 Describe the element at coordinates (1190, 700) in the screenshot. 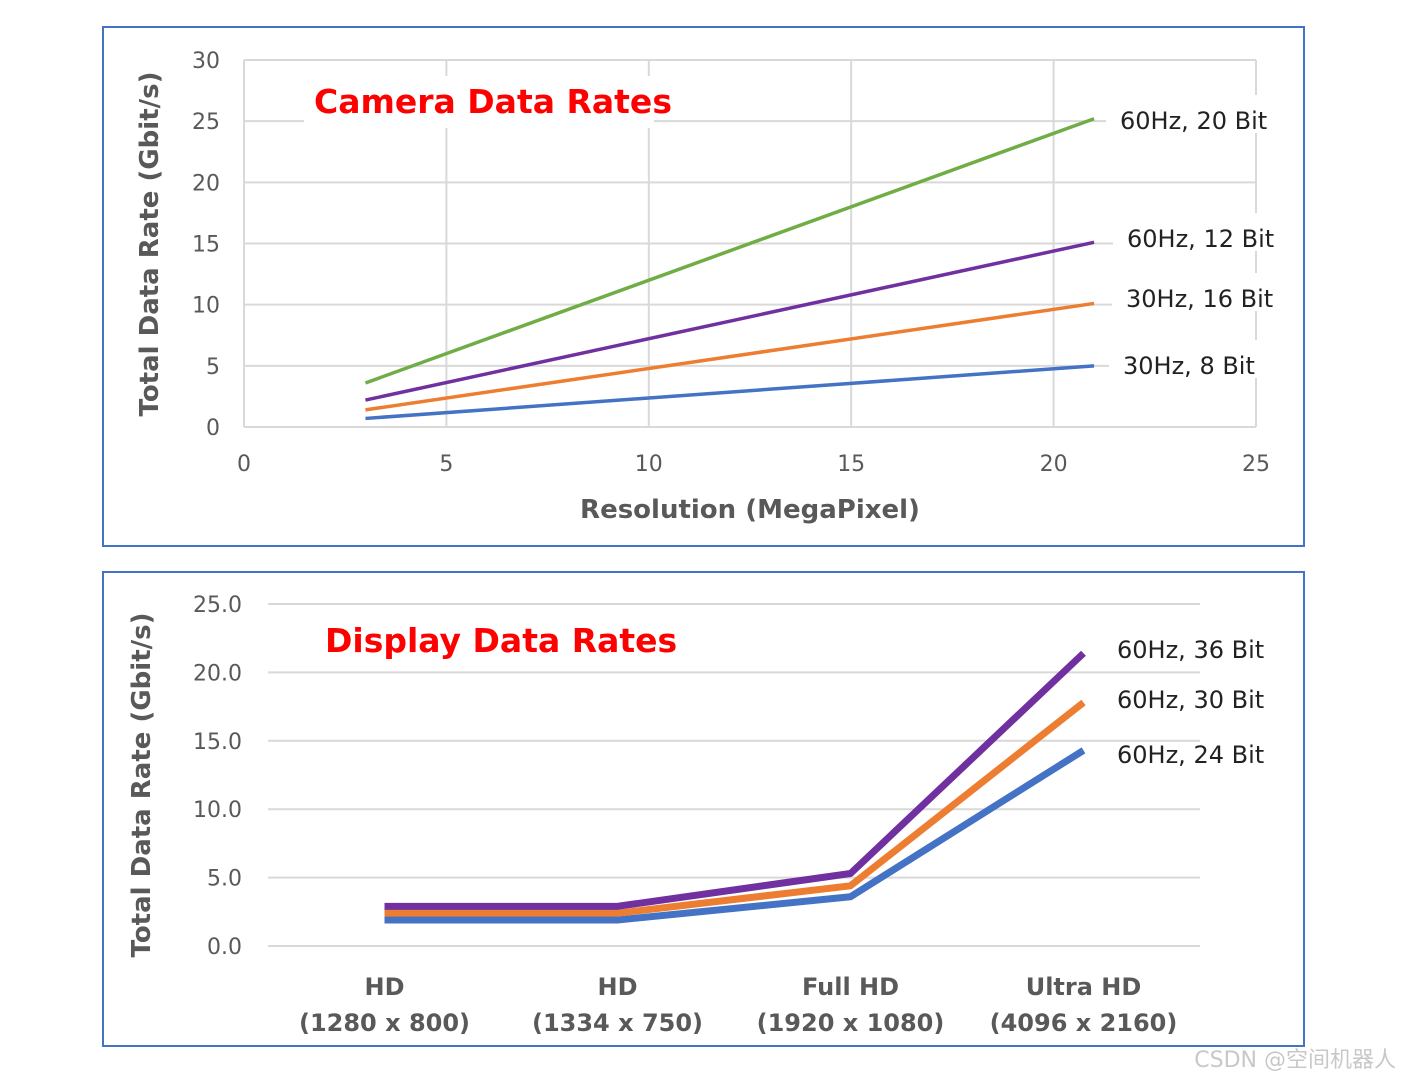

I see `display-series-label: 60Hz, 30 Bit` at that location.